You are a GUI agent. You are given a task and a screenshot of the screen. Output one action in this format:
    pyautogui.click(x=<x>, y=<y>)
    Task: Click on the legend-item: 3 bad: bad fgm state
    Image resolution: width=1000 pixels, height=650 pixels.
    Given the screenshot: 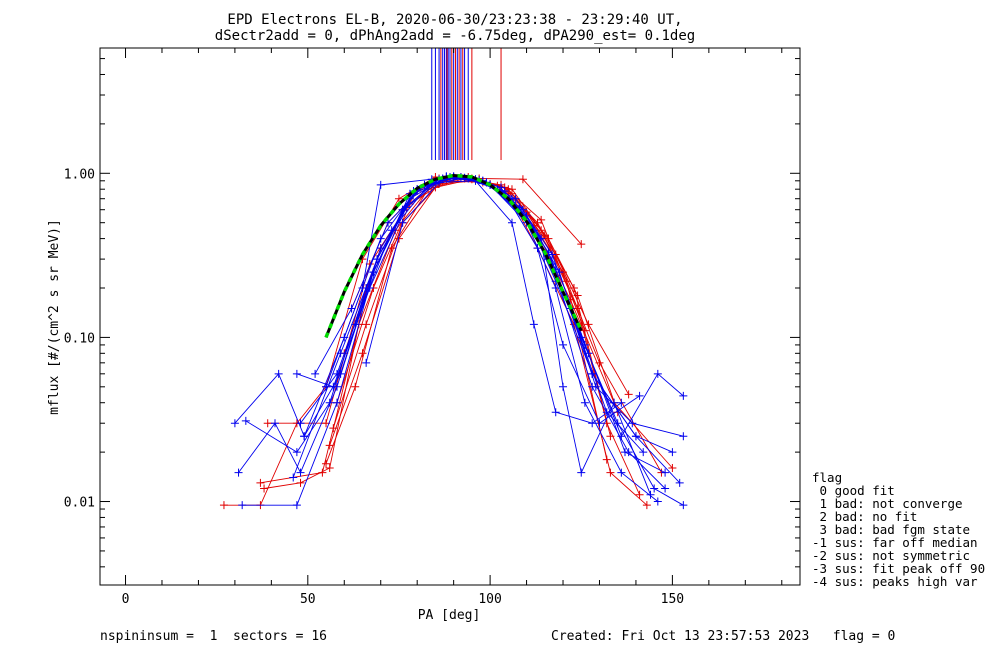 What is the action you would take?
    pyautogui.click(x=891, y=529)
    